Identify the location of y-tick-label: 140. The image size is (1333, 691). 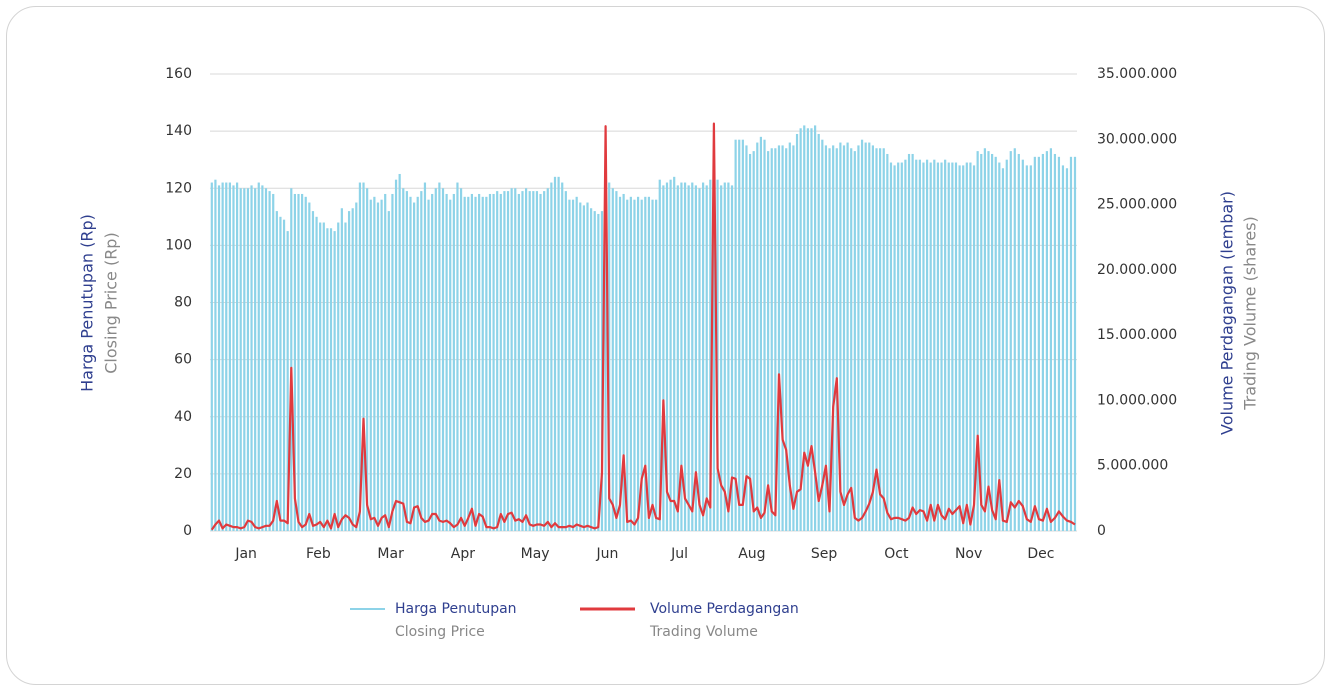
(178, 131).